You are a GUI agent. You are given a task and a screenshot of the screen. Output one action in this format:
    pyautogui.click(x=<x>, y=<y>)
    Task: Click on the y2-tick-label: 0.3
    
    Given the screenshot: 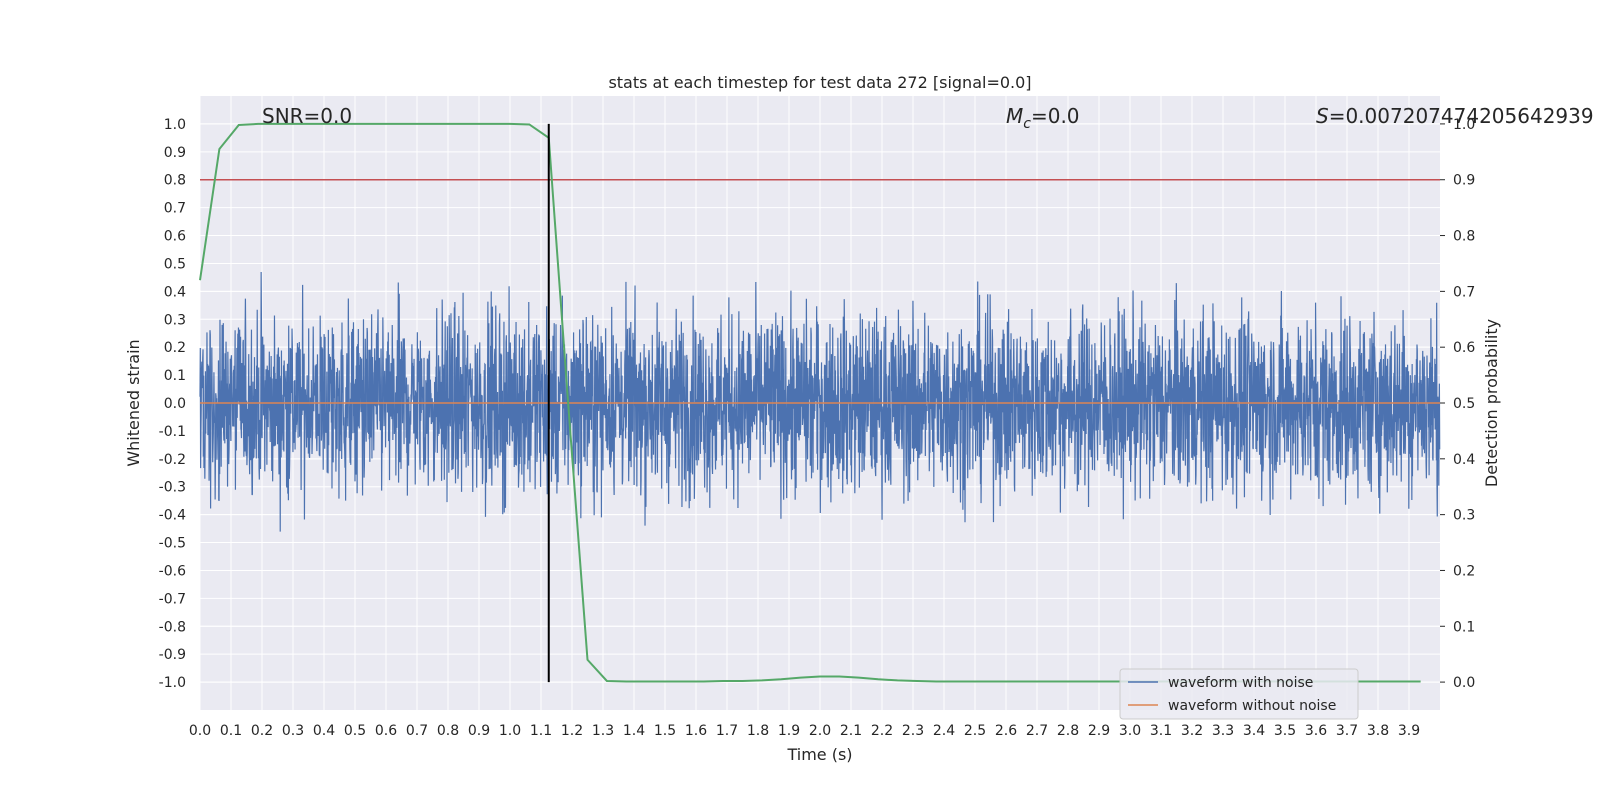 What is the action you would take?
    pyautogui.click(x=1464, y=516)
    